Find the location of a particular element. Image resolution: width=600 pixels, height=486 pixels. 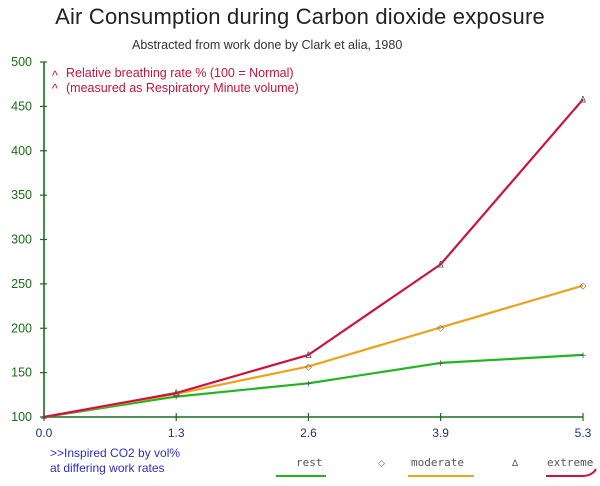

y-axis-label-line-1: Relative breathing rate % (100 = Normal) is located at coordinates (180, 73).